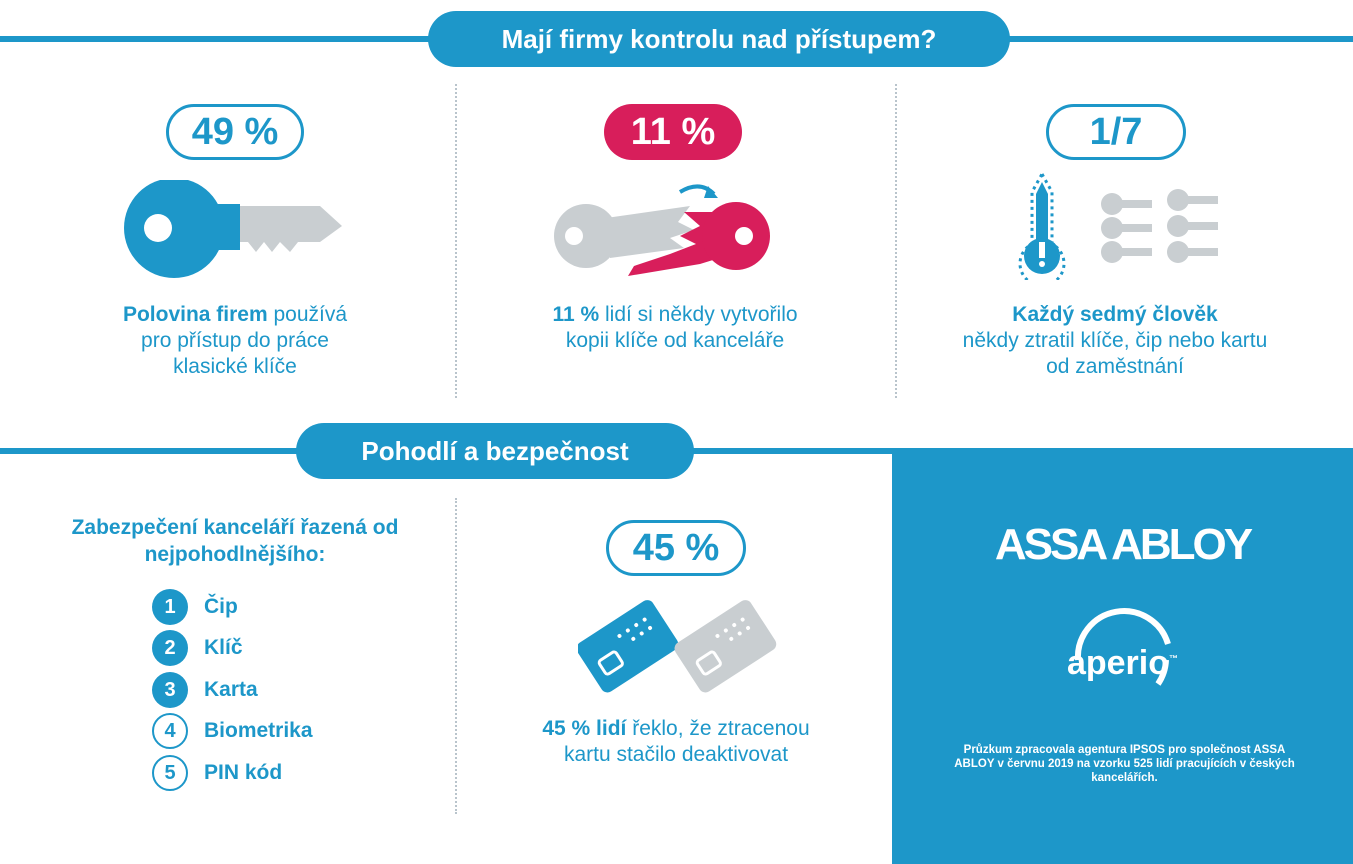 This screenshot has height=864, width=1353. Describe the element at coordinates (1122, 663) in the screenshot. I see `aperio-logo: aperio™` at that location.